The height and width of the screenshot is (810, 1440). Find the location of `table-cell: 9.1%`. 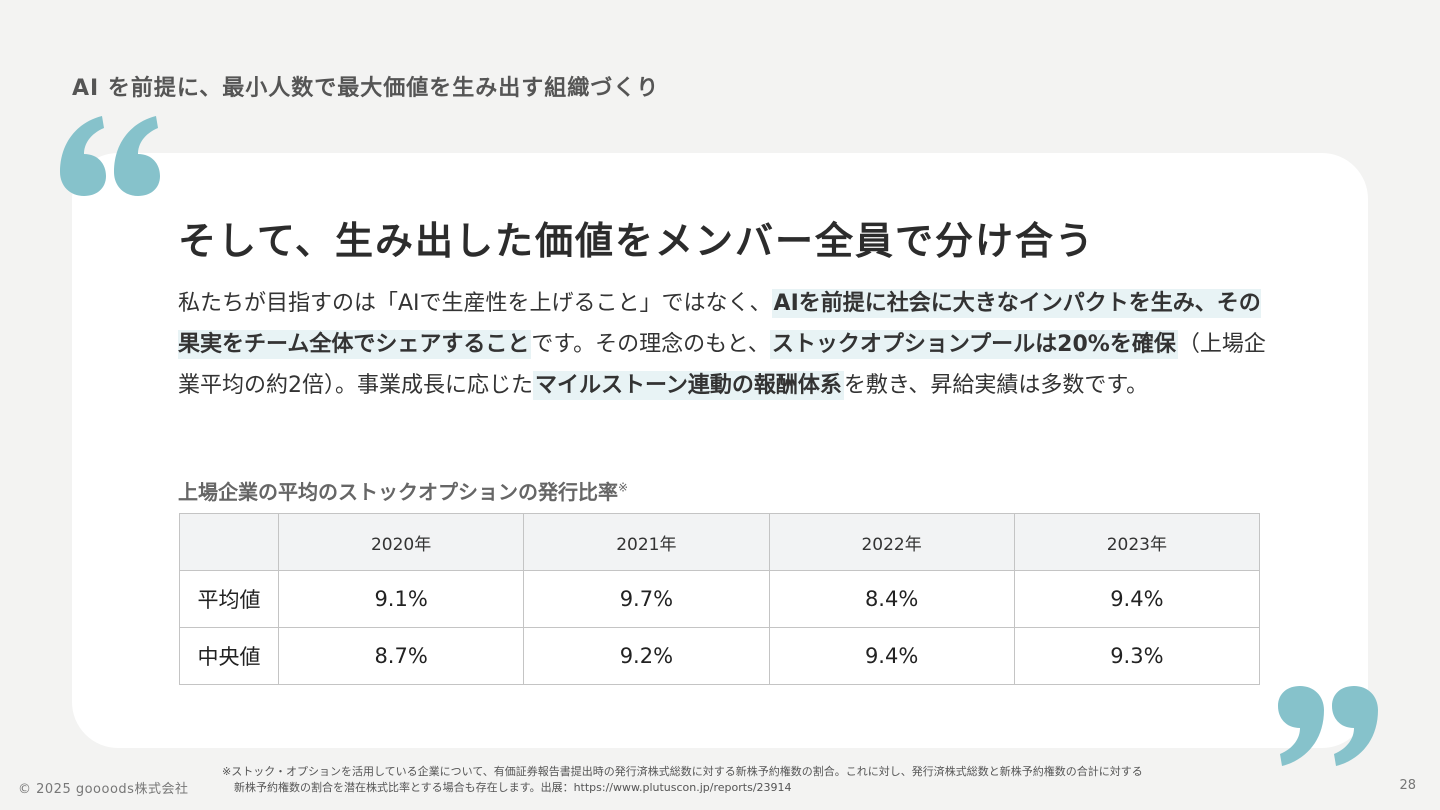

table-cell: 9.1% is located at coordinates (401, 599).